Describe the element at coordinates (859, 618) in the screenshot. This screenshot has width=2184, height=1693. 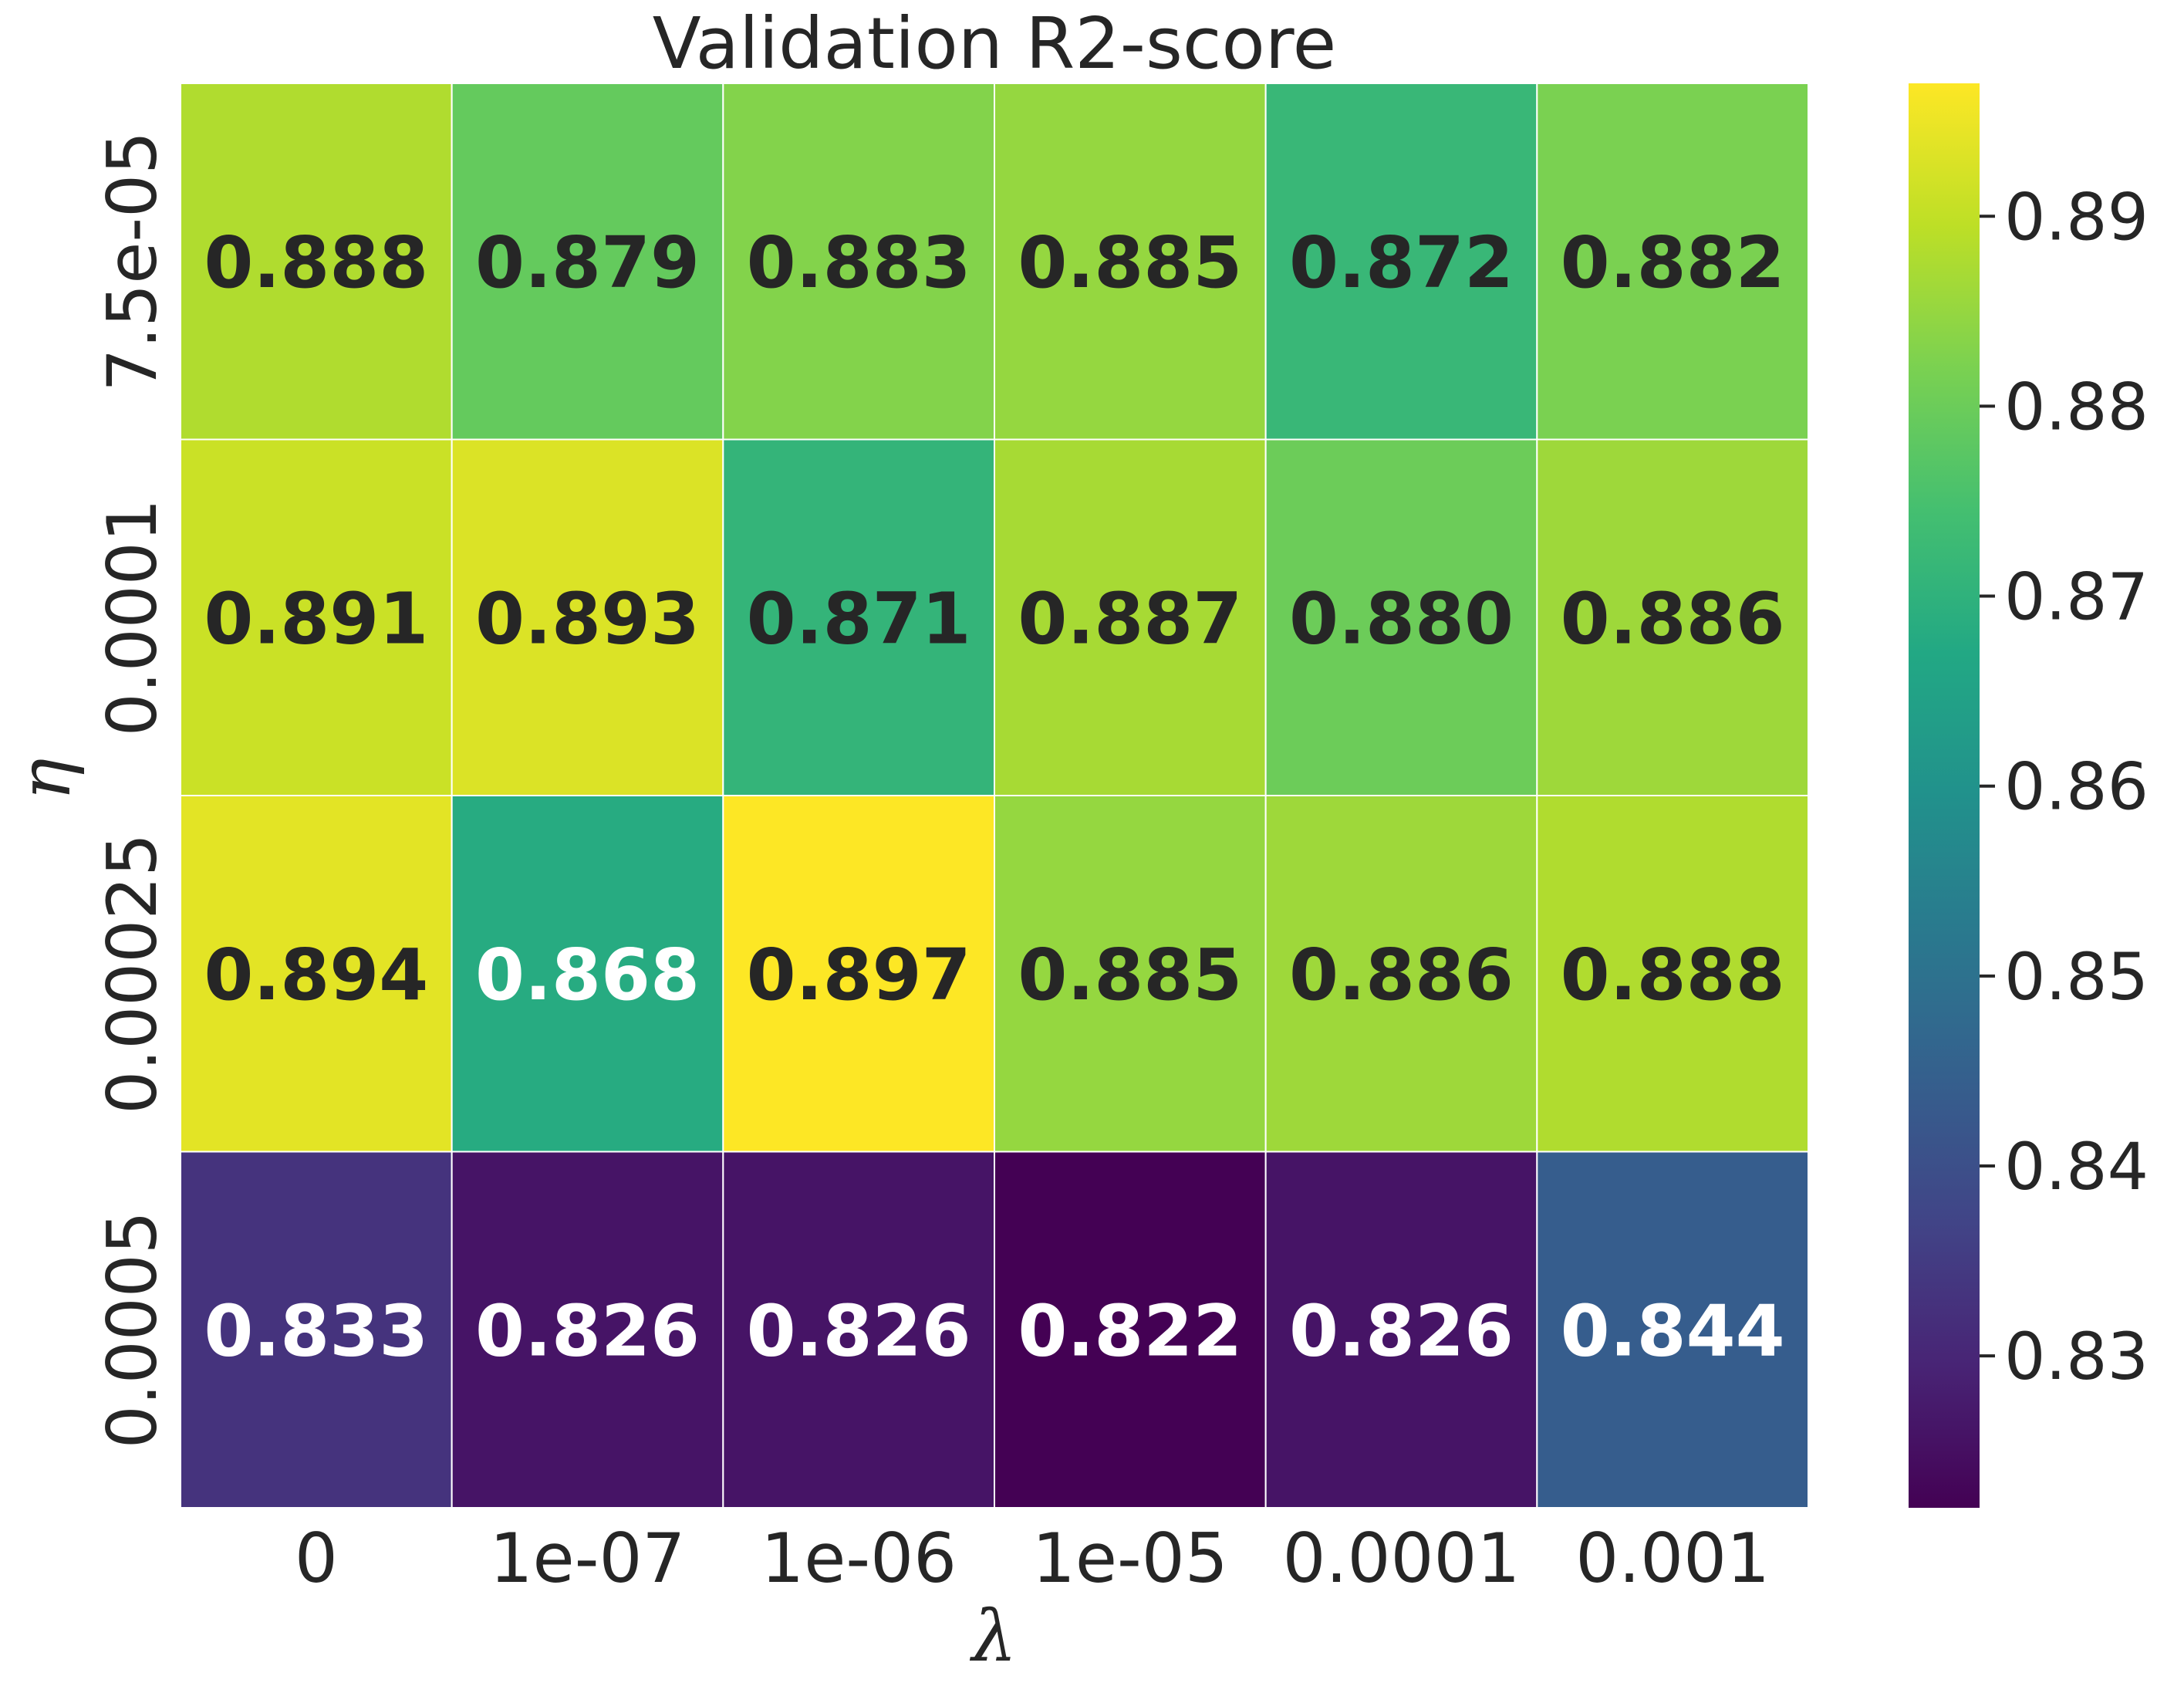
I see `cell-value-label: 0.871` at that location.